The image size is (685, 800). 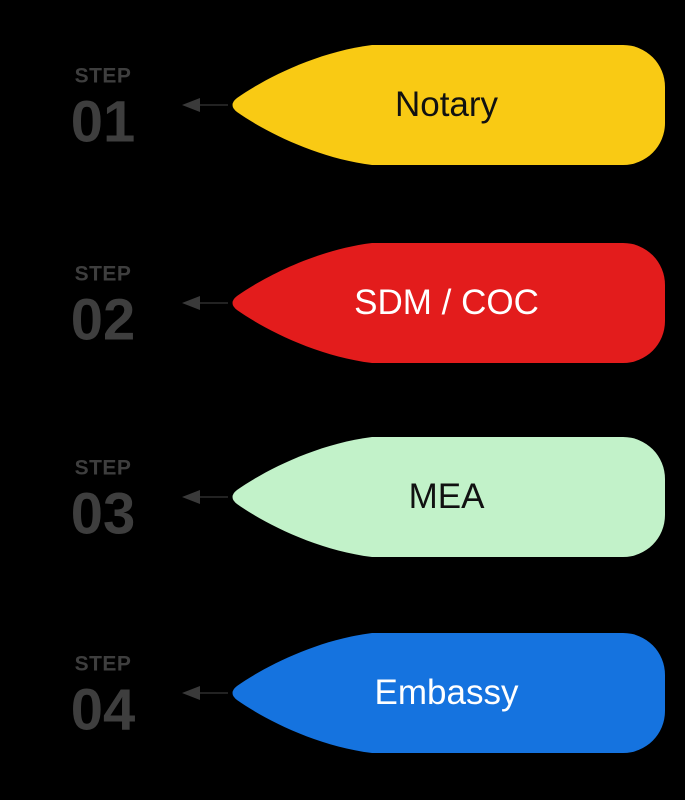 I want to click on banner-mea: MEA, so click(x=446, y=497).